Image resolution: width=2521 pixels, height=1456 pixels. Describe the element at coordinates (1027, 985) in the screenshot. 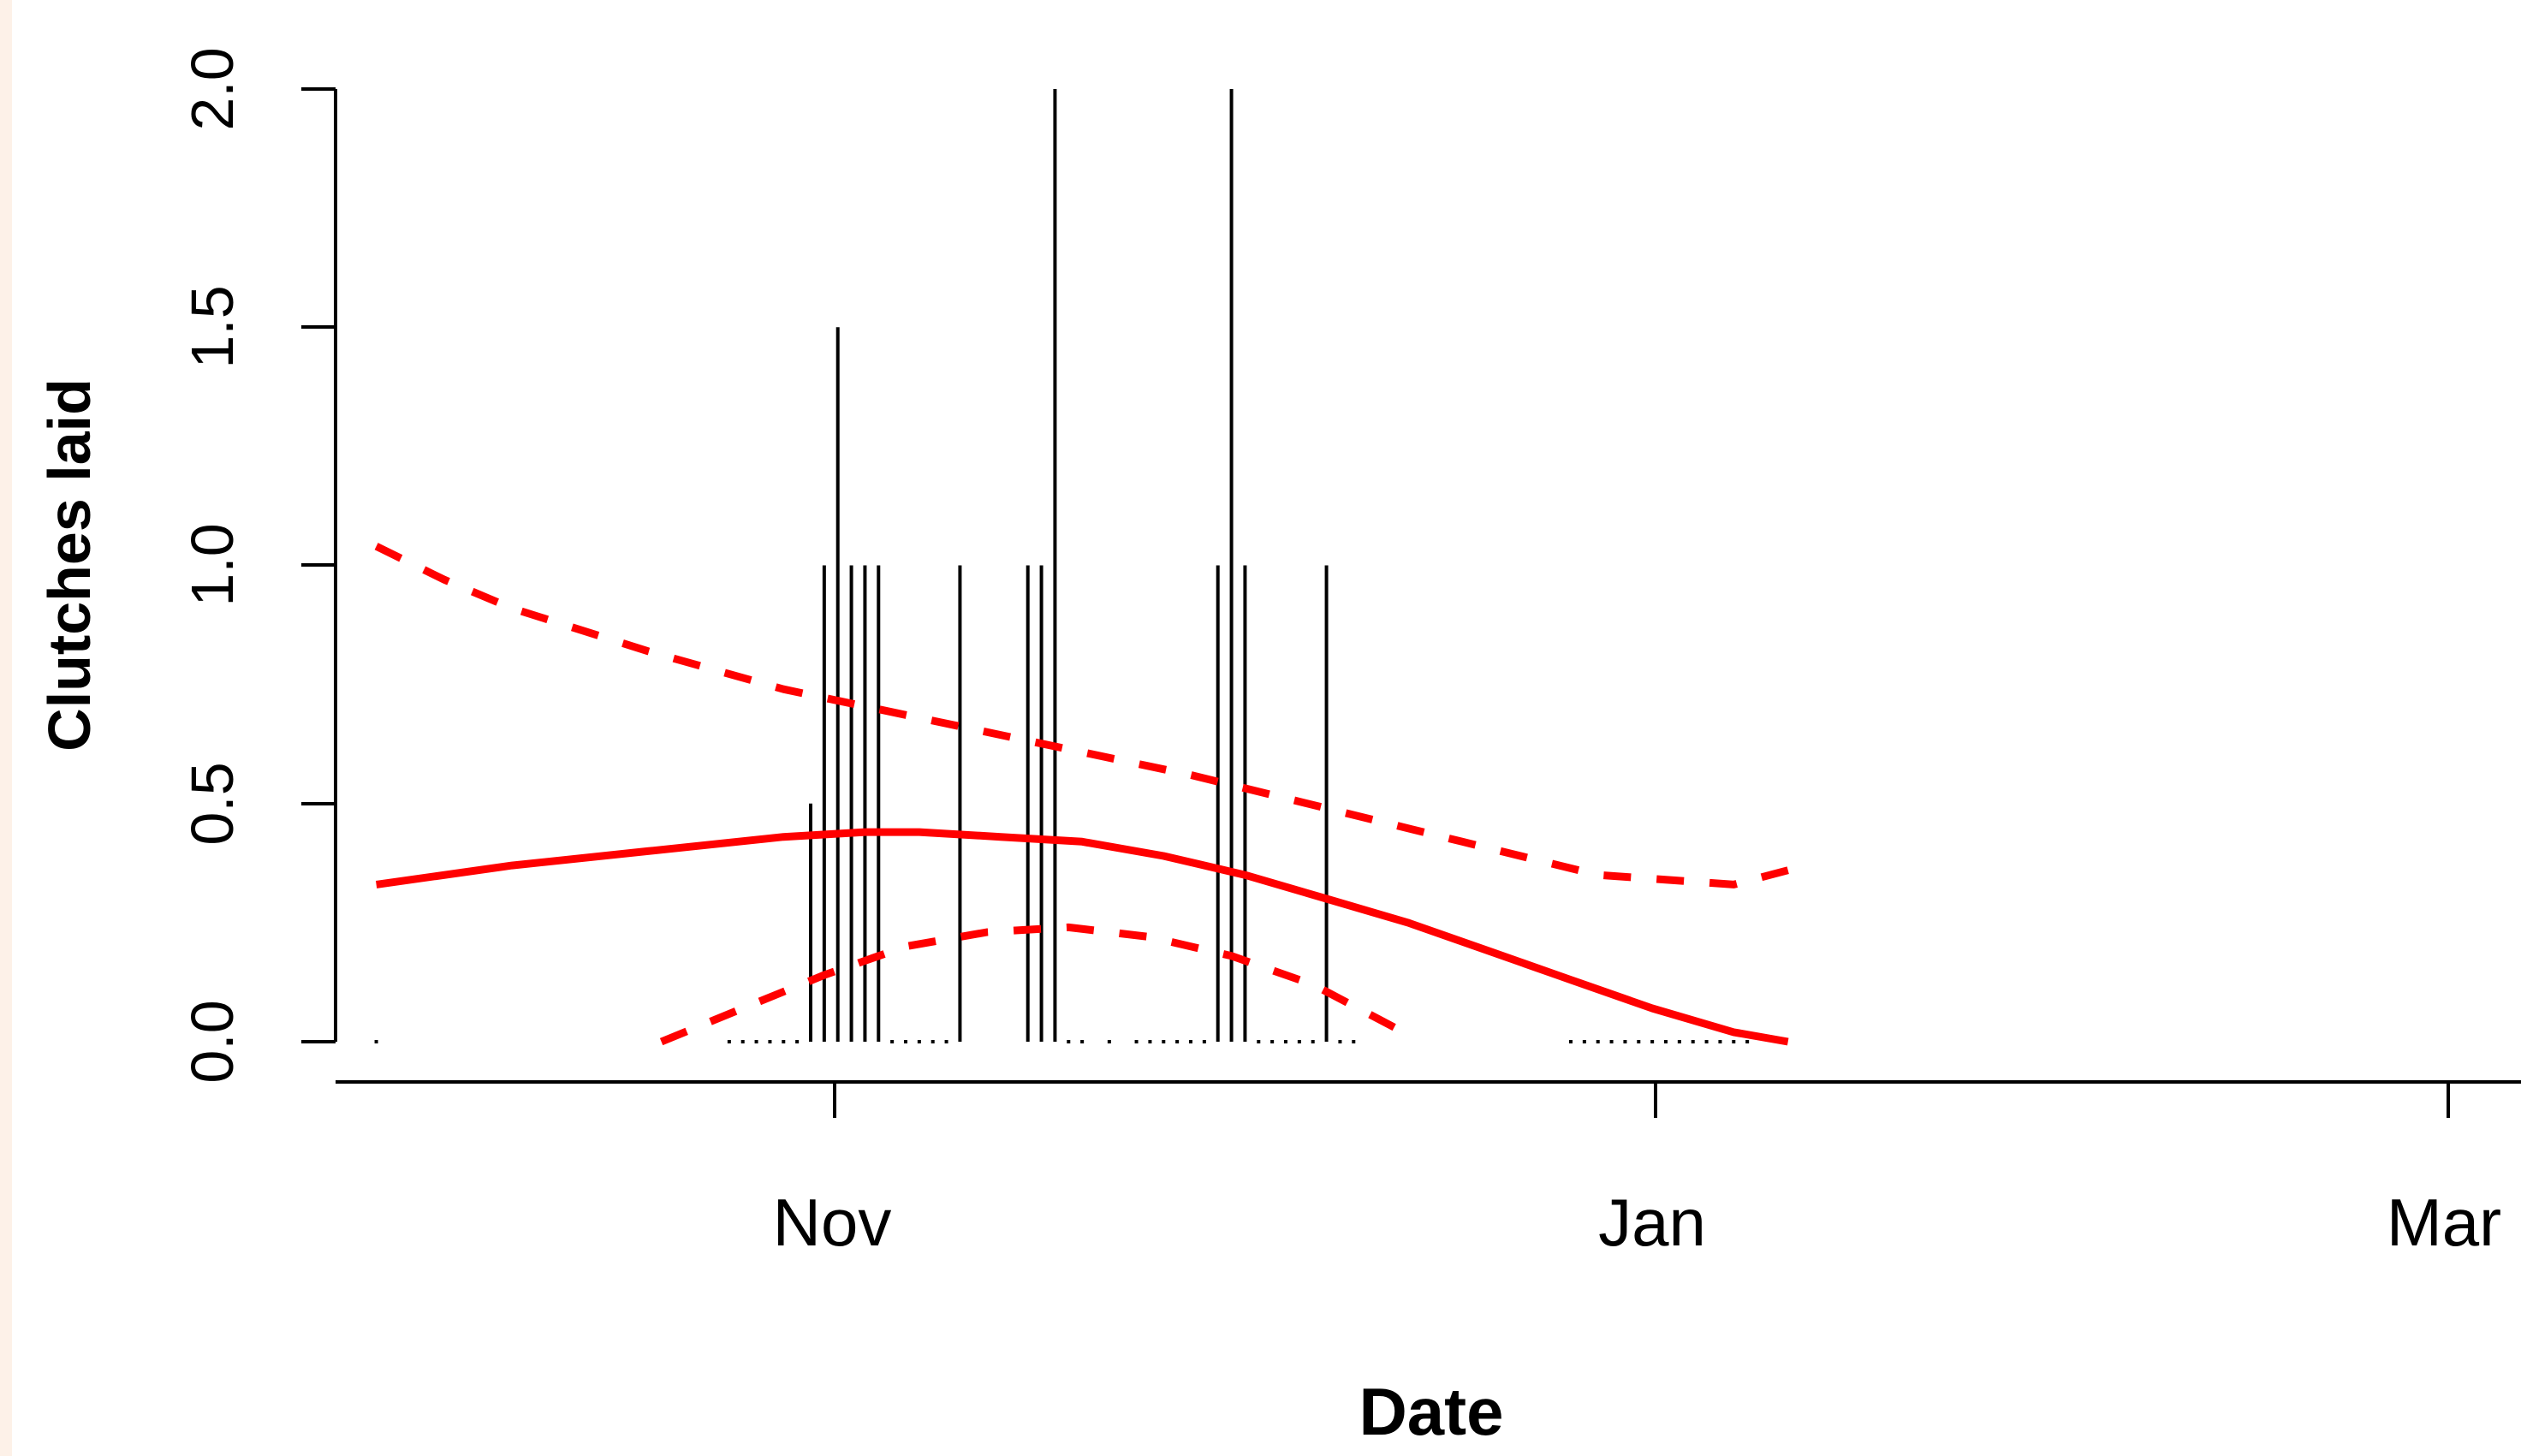

I see `ci-lower-line` at that location.